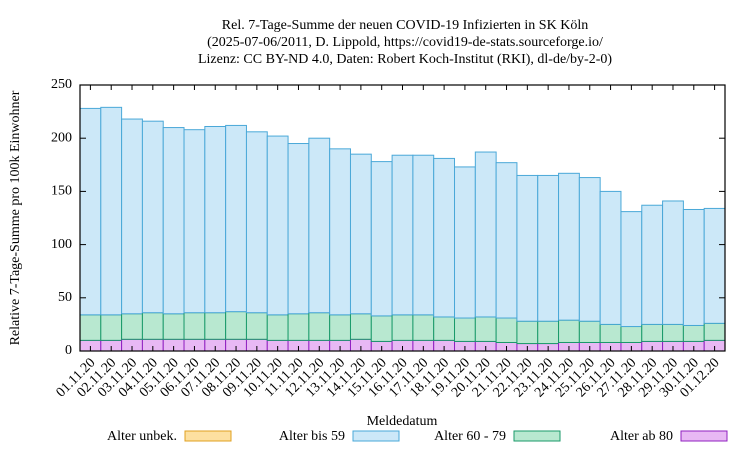 The image size is (750, 450). What do you see at coordinates (65, 297) in the screenshot?
I see `y-tick-label: 50` at bounding box center [65, 297].